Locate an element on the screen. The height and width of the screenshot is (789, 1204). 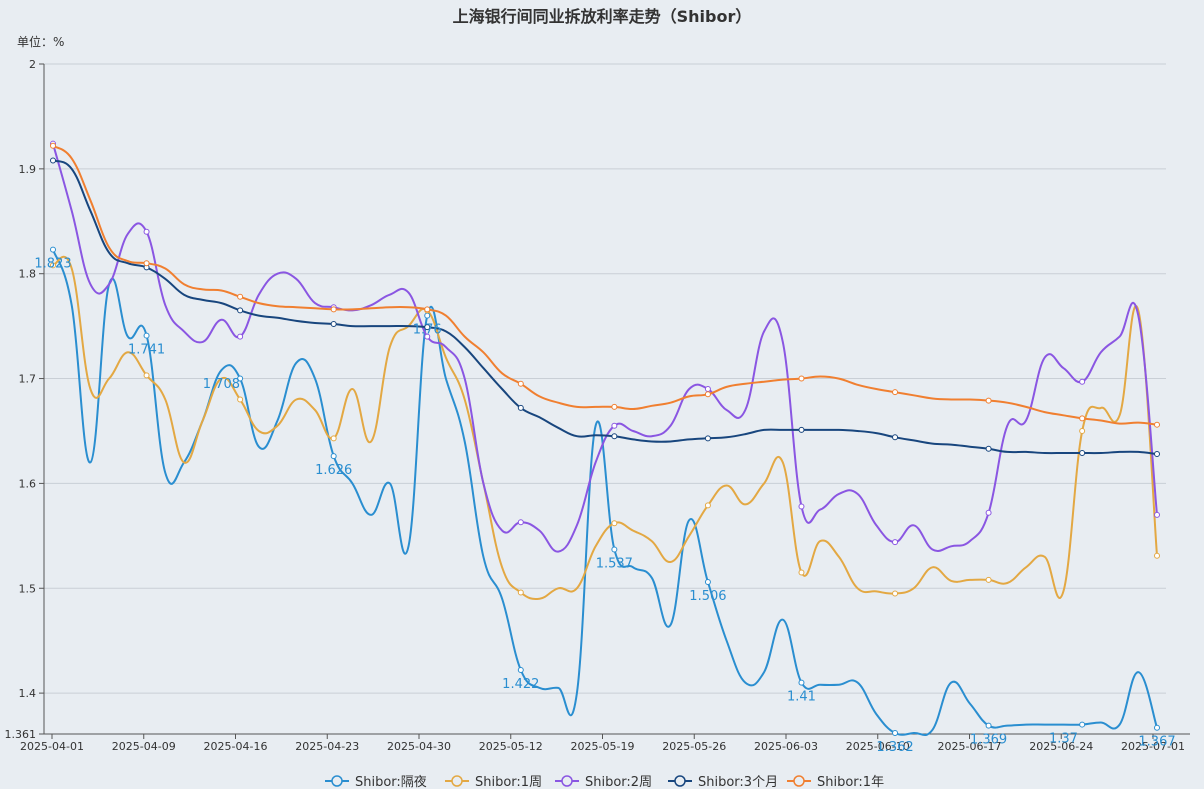
data-label: 1.369 is located at coordinates (988, 740).